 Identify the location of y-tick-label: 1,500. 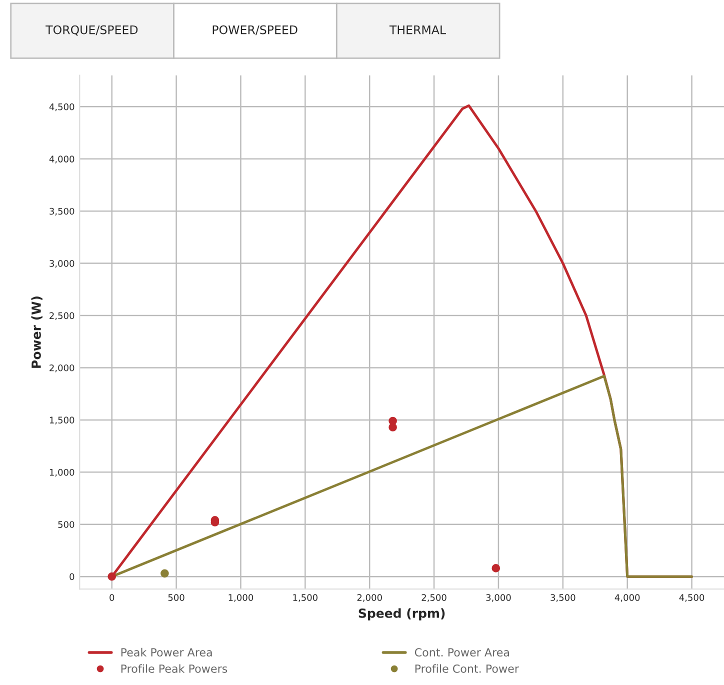
(62, 420).